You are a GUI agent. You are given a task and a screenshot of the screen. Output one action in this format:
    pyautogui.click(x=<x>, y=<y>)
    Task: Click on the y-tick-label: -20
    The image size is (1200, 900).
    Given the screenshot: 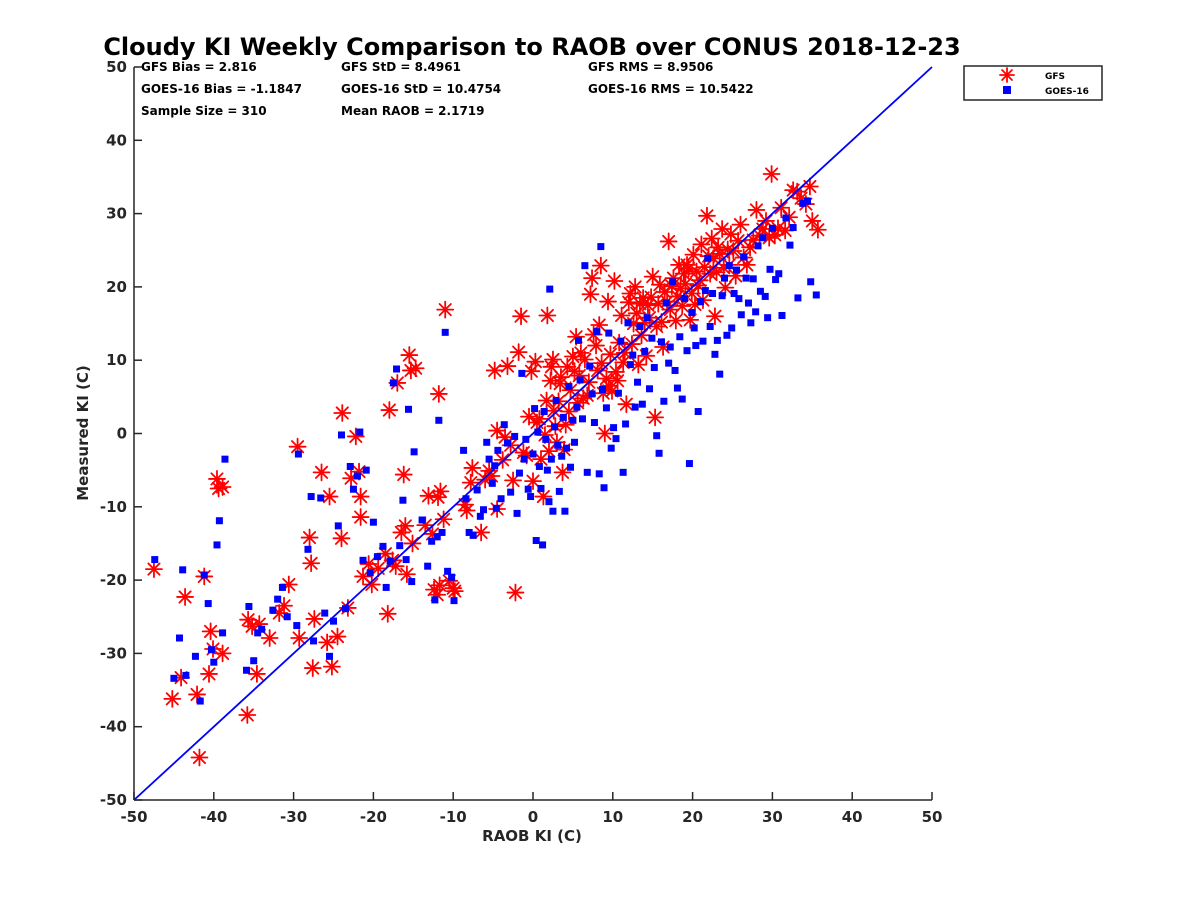 What is the action you would take?
    pyautogui.click(x=113, y=580)
    